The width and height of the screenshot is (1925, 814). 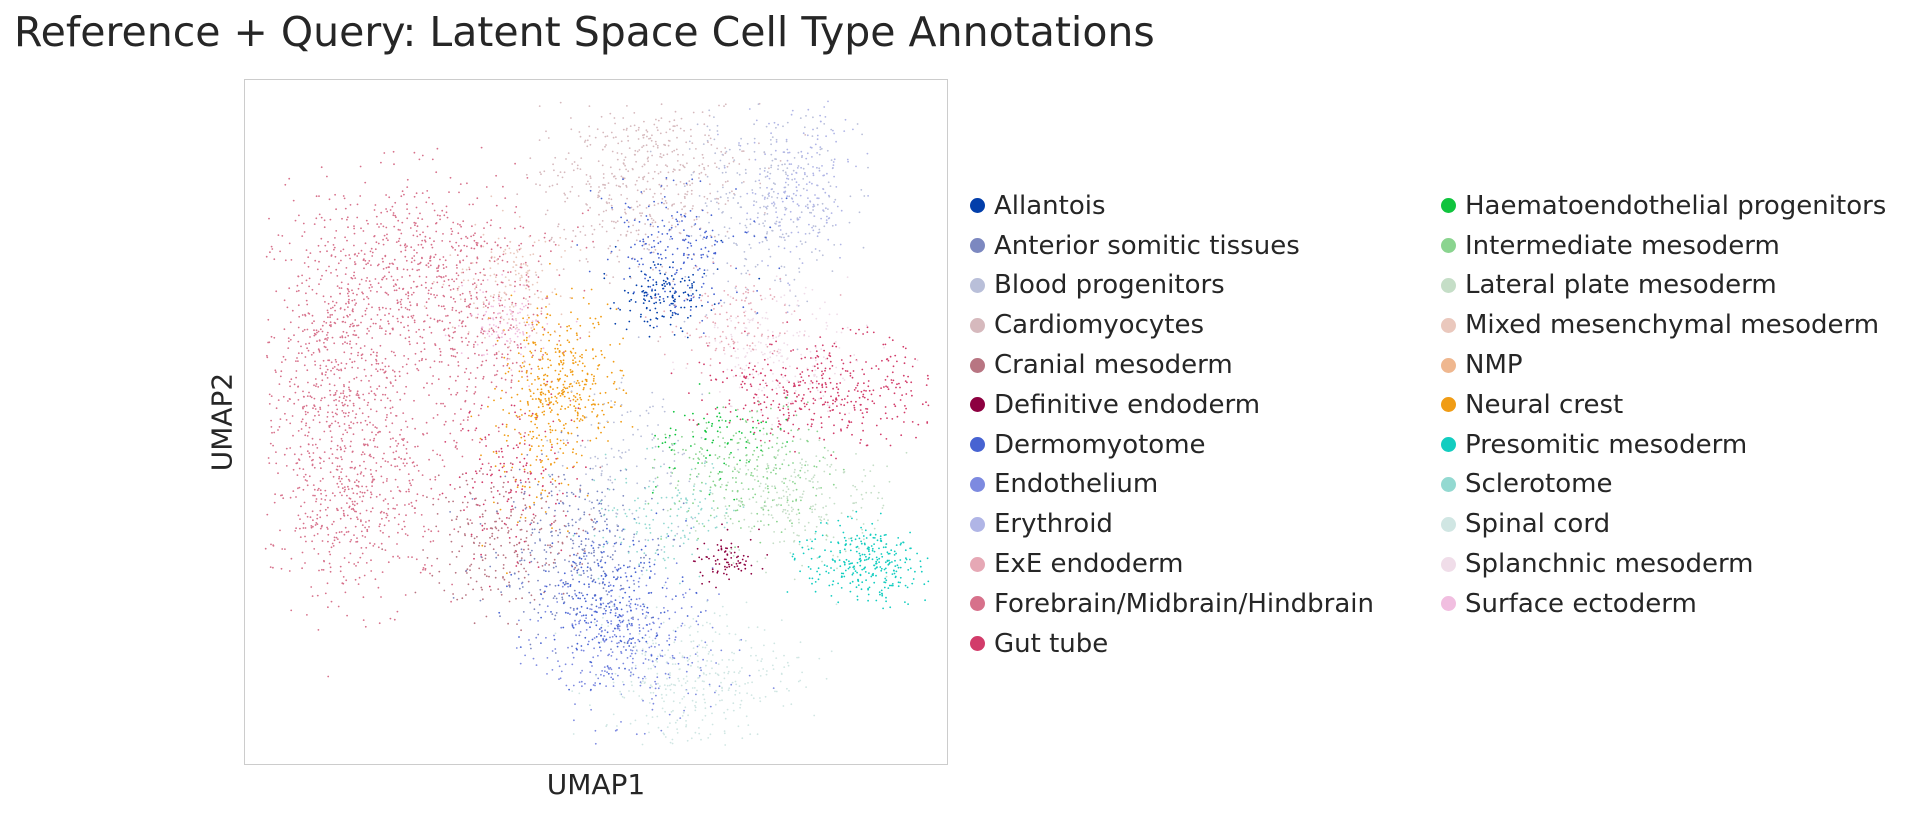 I want to click on legend-item: Cranial mesoderm, so click(x=1172, y=365).